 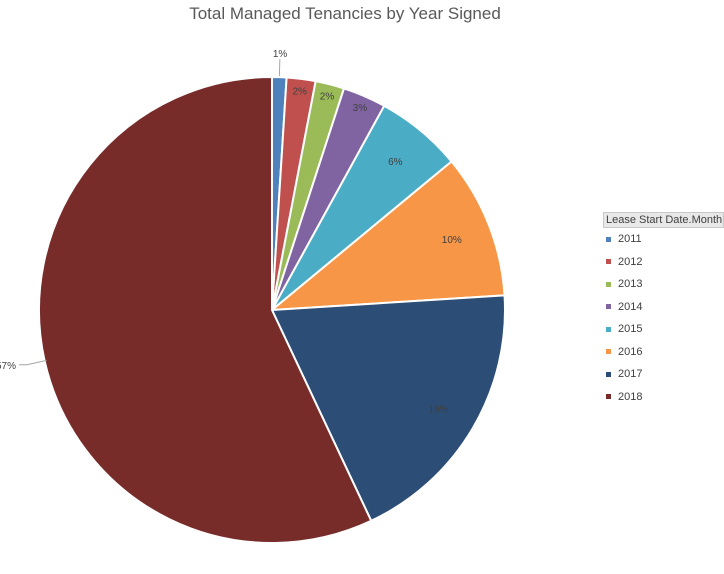 What do you see at coordinates (663, 262) in the screenshot?
I see `legend-item-2012: 2012` at bounding box center [663, 262].